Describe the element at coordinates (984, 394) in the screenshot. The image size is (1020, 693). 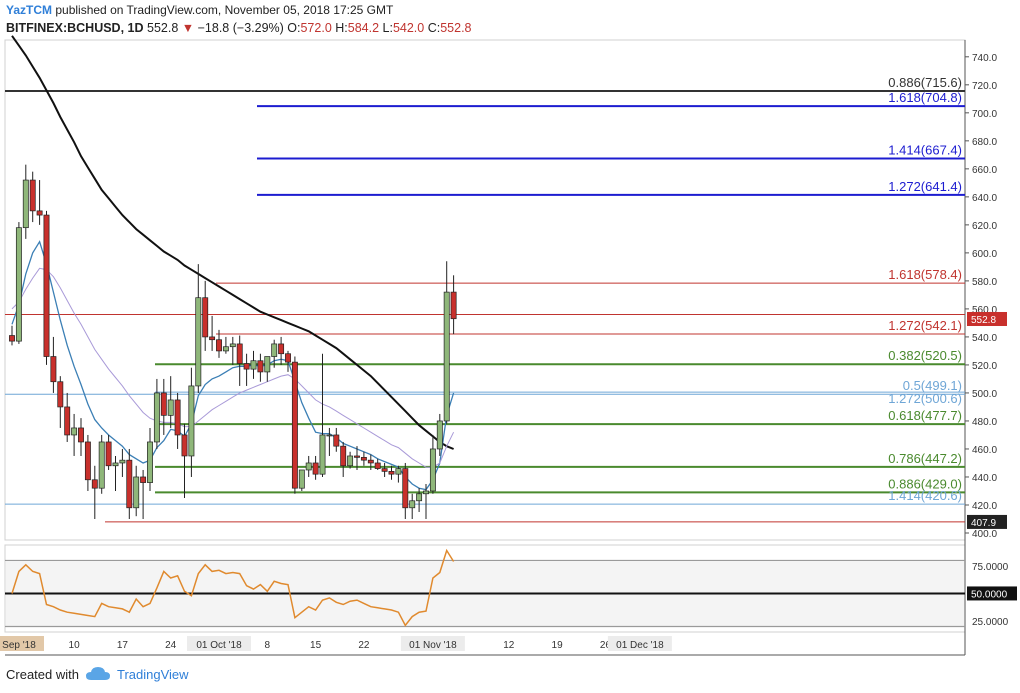
I see `price-tick-label: 500.0` at that location.